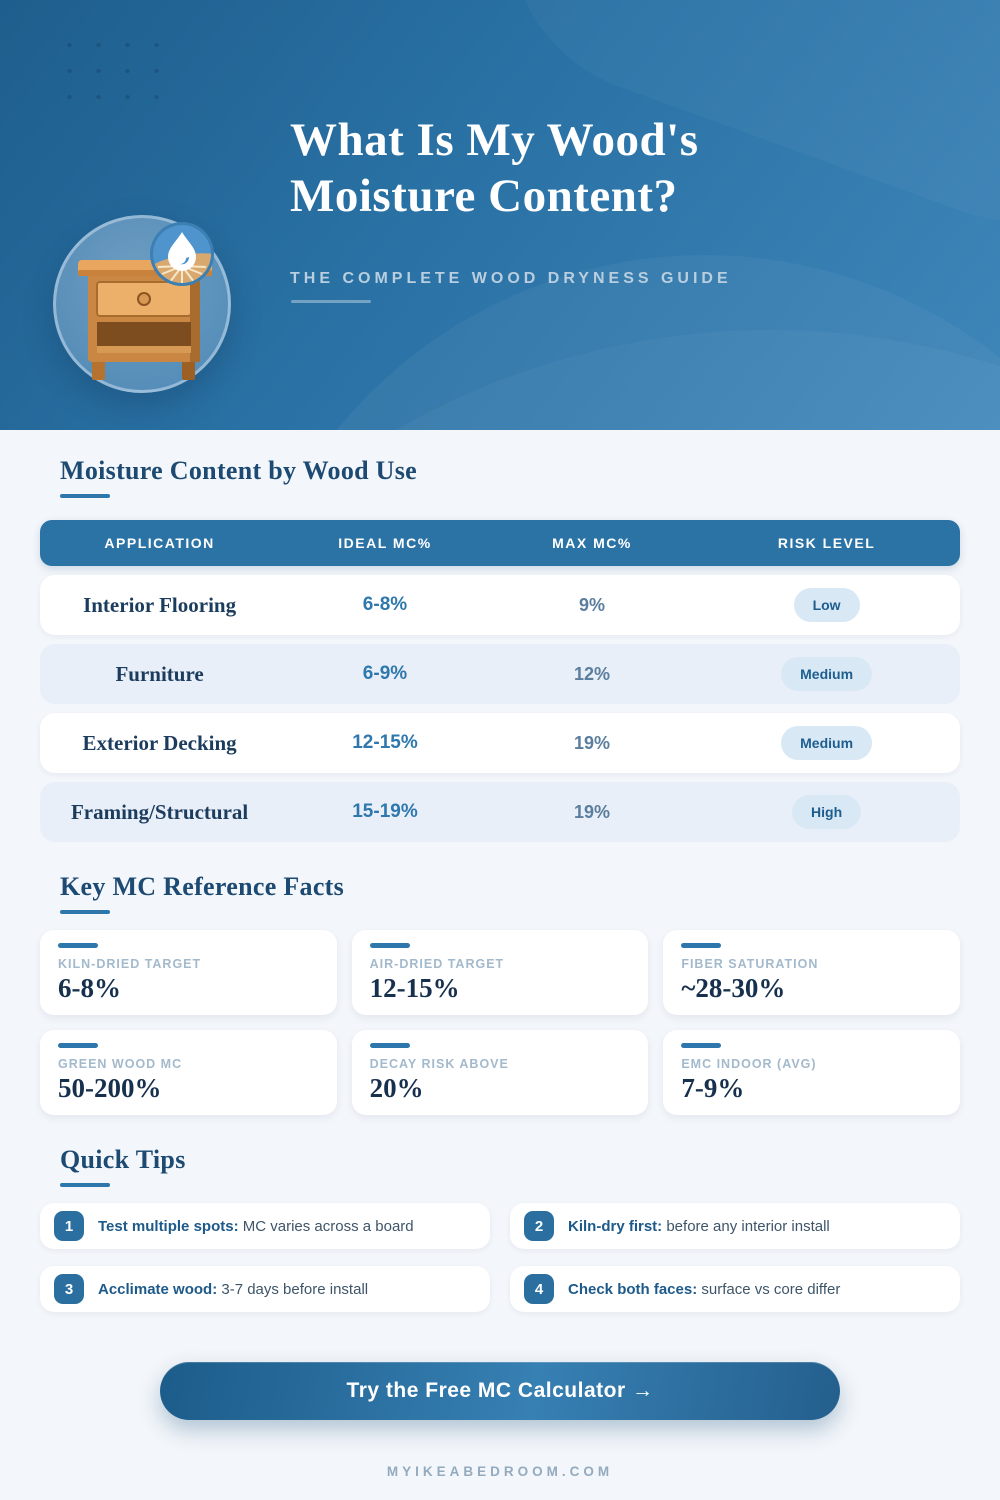 The height and width of the screenshot is (1500, 1000). I want to click on tip-body: surface vs core differ, so click(769, 1289).